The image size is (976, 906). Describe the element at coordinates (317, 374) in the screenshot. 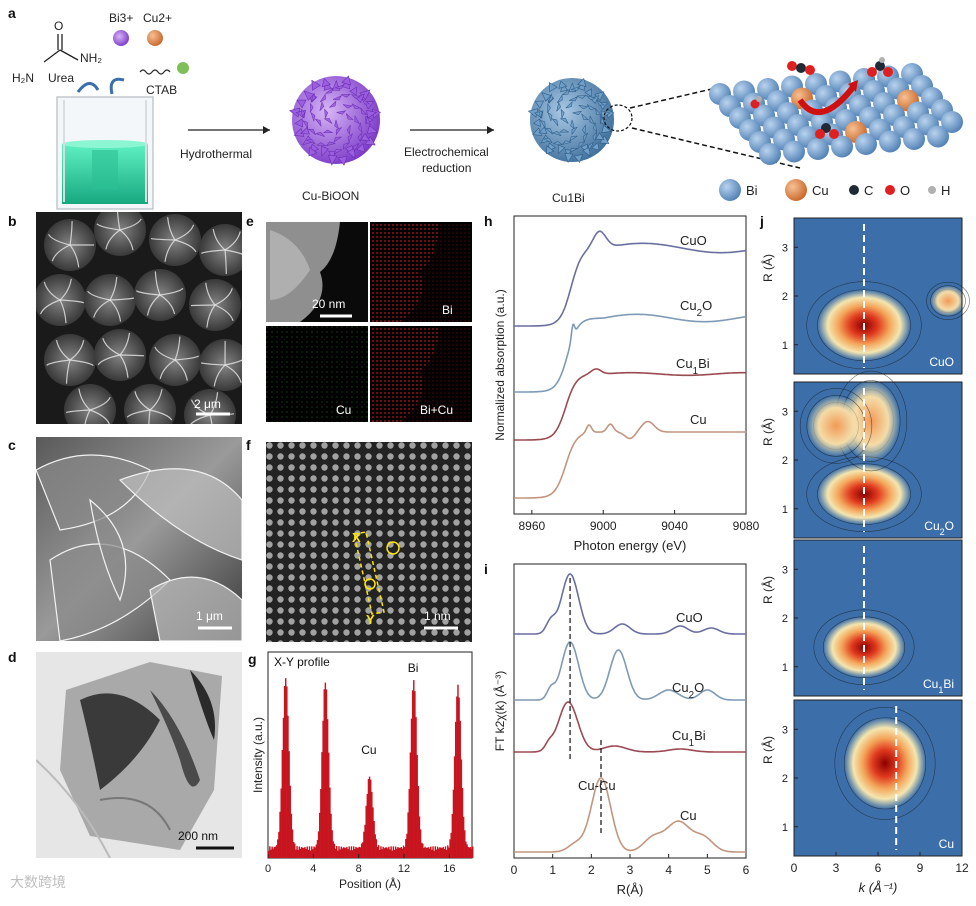

I see `eds-map-cu` at that location.